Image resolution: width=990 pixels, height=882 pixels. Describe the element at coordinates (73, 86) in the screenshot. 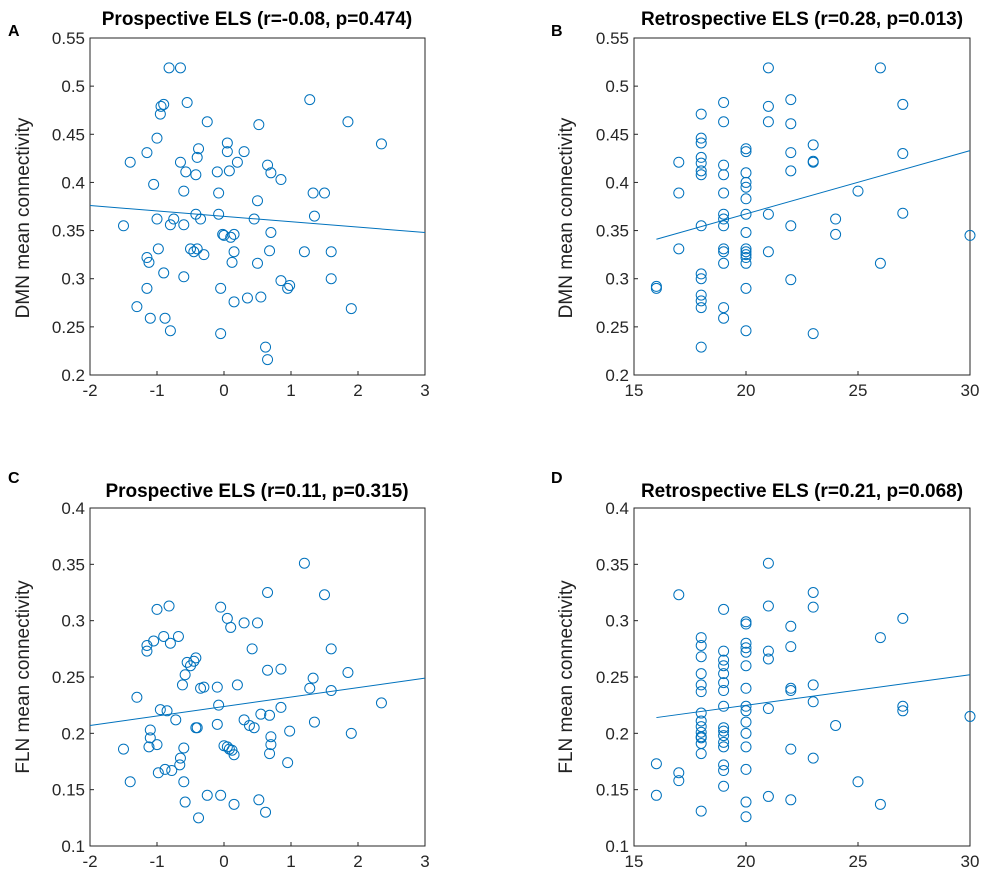

I see `panel-a-ytick-label-6: 0.5` at that location.